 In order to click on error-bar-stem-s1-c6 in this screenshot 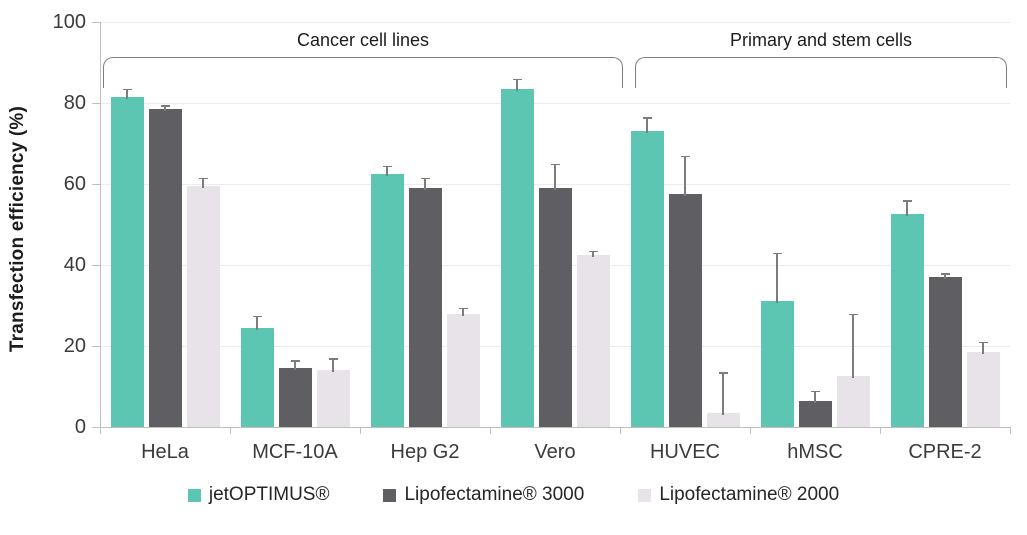, I will do `click(945, 276)`.